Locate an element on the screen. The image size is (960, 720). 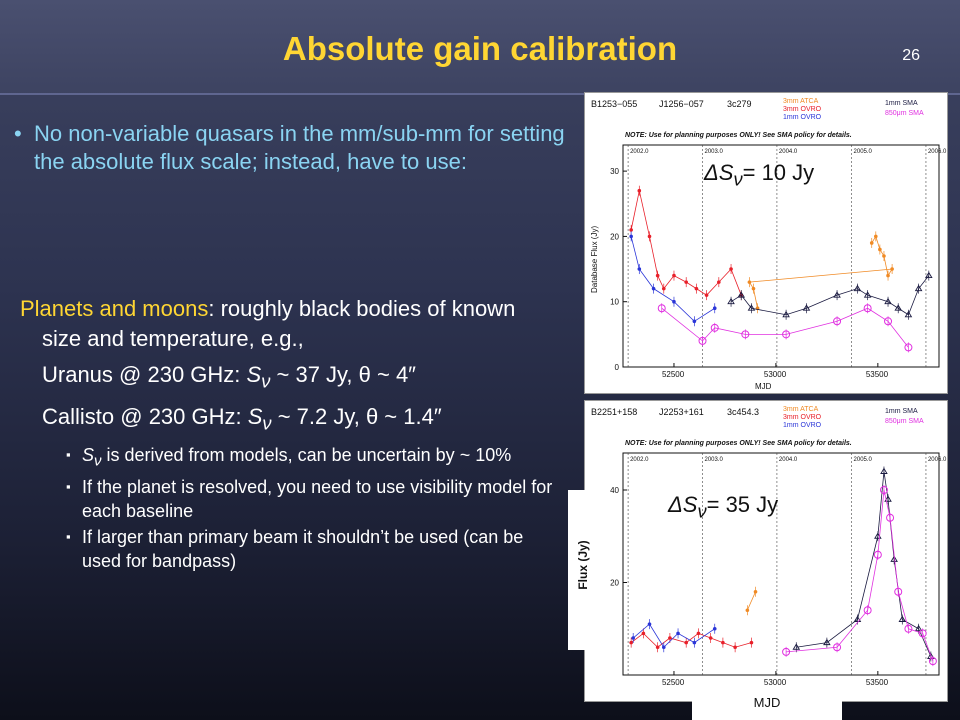
y-tick-label: 10 is located at coordinates (614, 302).